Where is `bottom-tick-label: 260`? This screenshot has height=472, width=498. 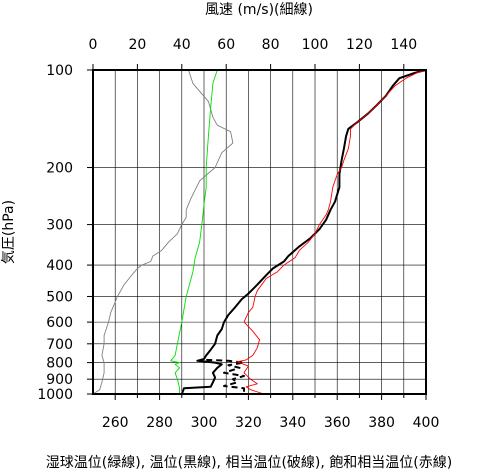 bottom-tick-label: 260 is located at coordinates (115, 423).